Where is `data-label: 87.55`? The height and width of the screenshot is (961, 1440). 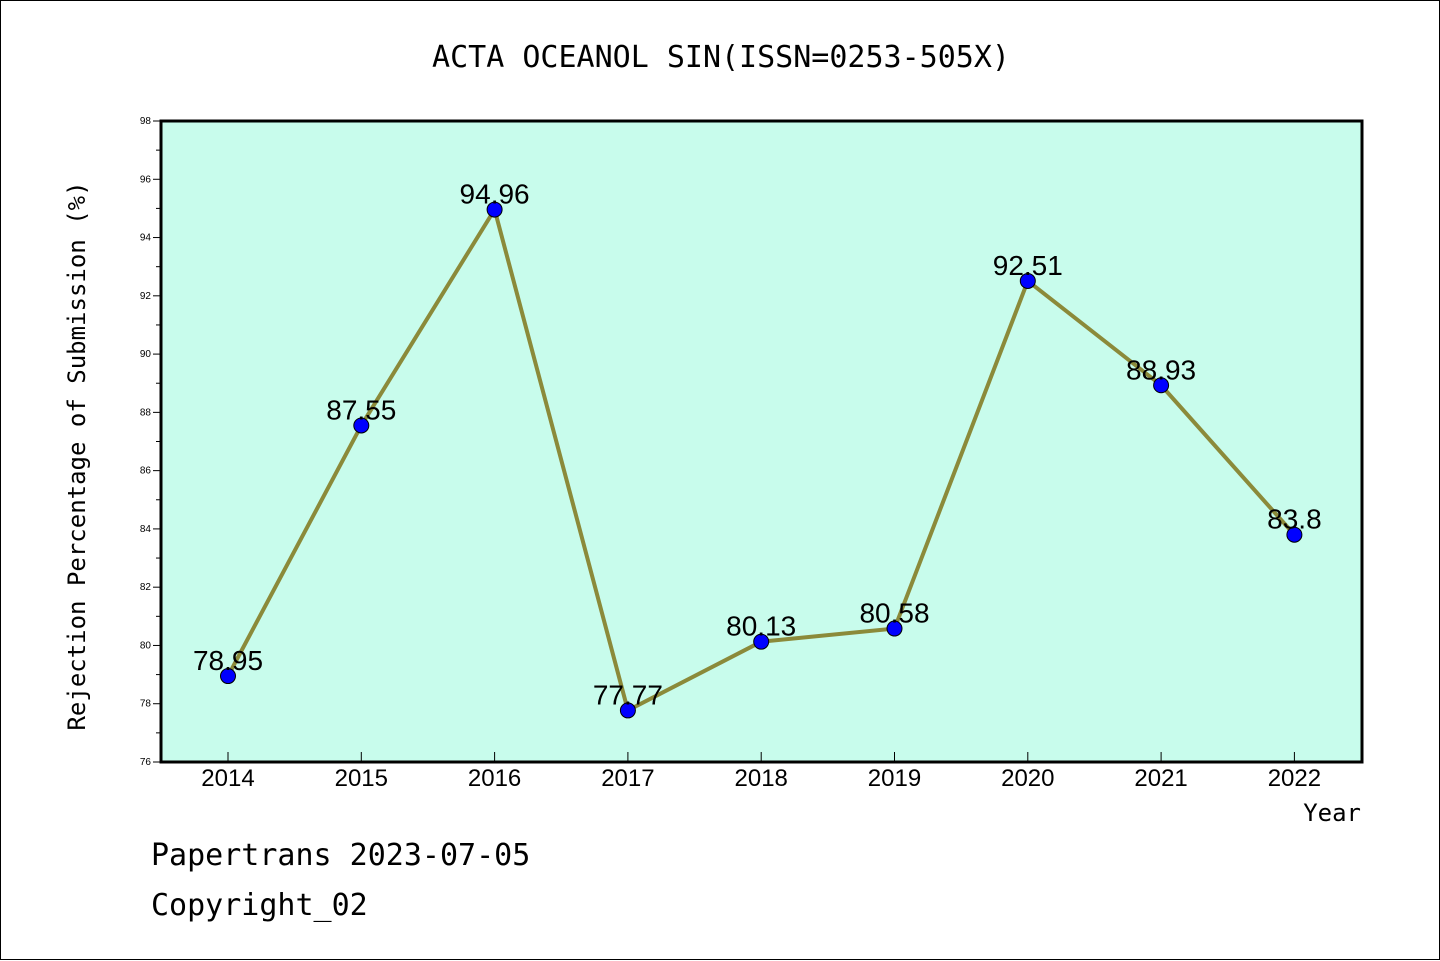 data-label: 87.55 is located at coordinates (361, 409).